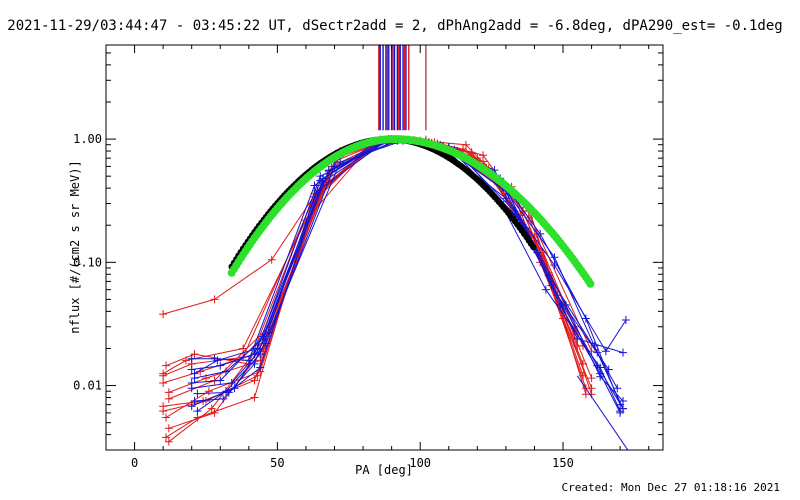  What do you see at coordinates (75, 246) in the screenshot?
I see `y-axis-label: nflux [#/(cm2 s sr MeV)]` at bounding box center [75, 246].